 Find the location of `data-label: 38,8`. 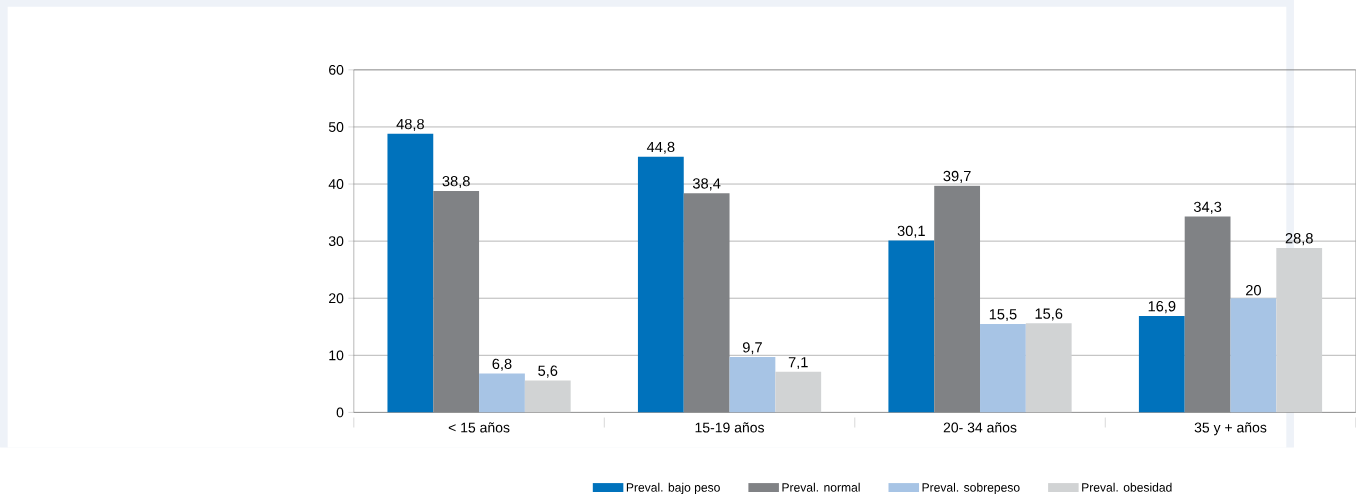

data-label: 38,8 is located at coordinates (456, 182).